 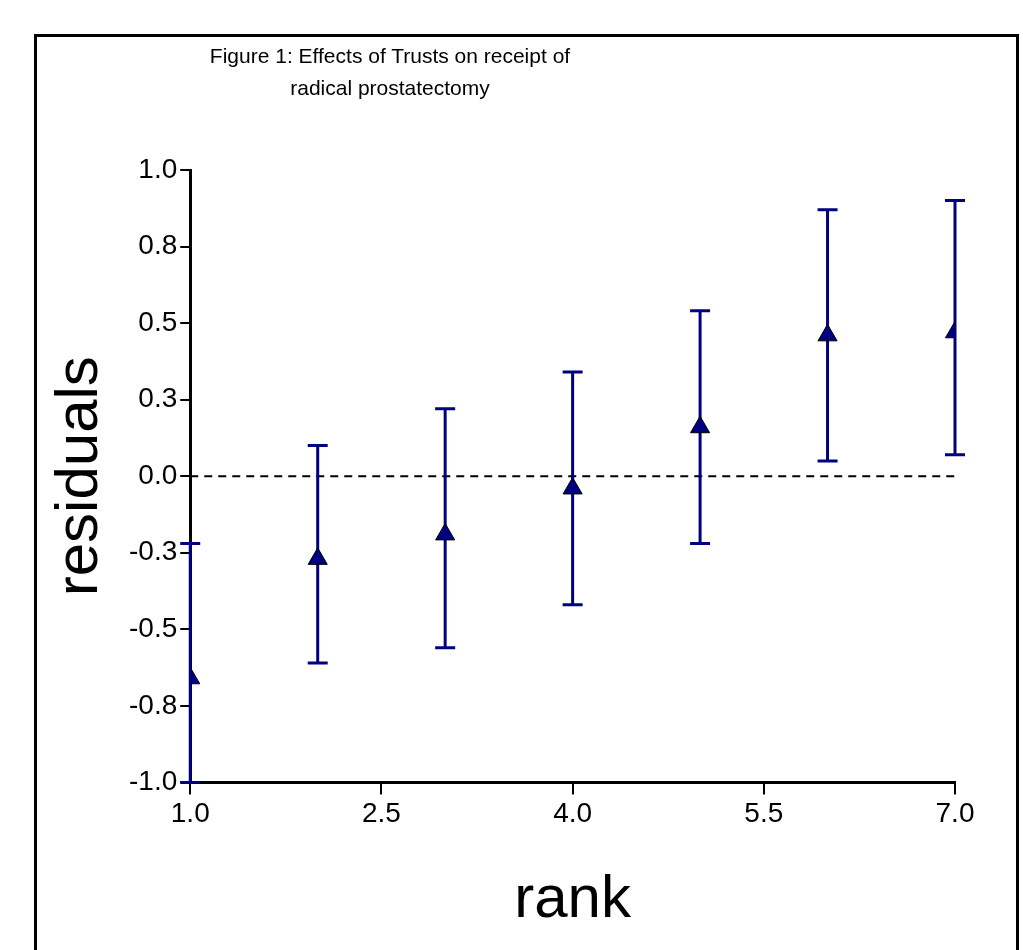 I want to click on y-tick-label: 0.0, so click(x=158, y=474).